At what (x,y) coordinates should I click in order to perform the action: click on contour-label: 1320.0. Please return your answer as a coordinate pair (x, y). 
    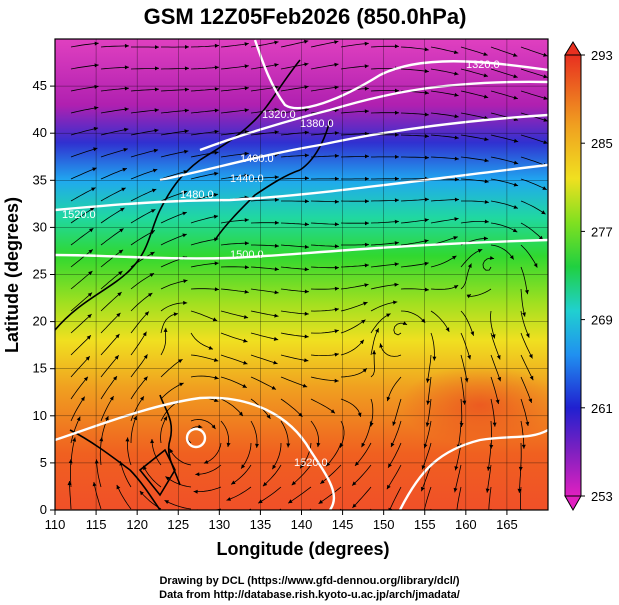
    Looking at the image, I should click on (279, 115).